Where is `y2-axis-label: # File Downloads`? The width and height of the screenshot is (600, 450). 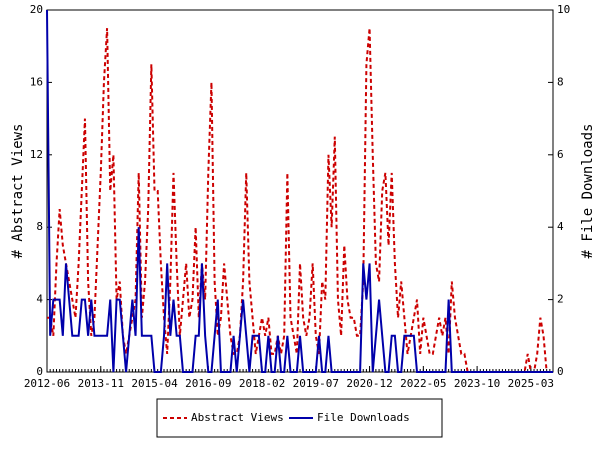 y2-axis-label: # File Downloads is located at coordinates (588, 191).